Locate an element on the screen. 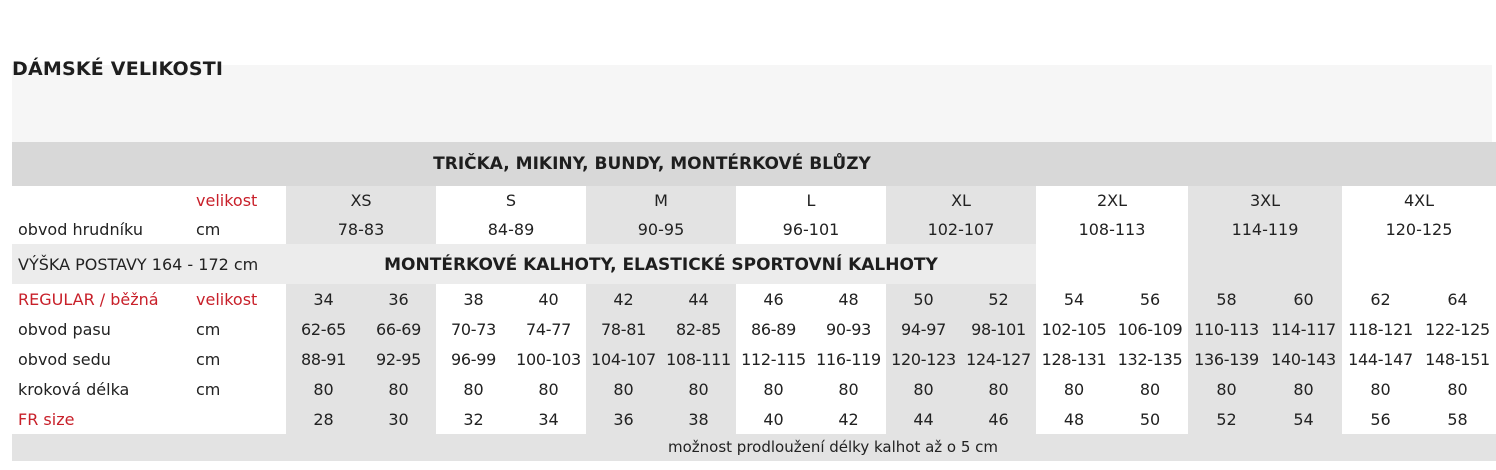  waist-cell: 110-113 is located at coordinates (1226, 329).